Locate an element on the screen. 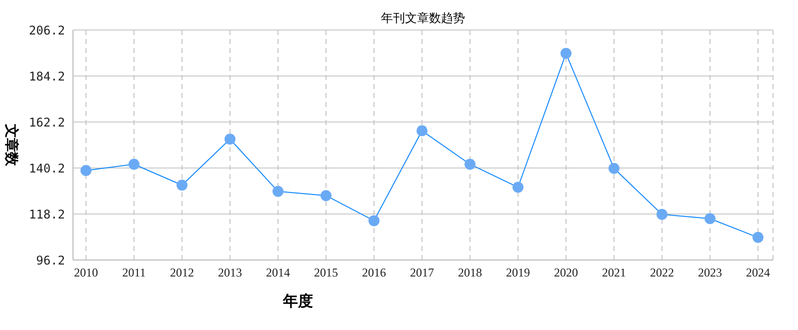  x-tick-label: 2014 is located at coordinates (278, 273).